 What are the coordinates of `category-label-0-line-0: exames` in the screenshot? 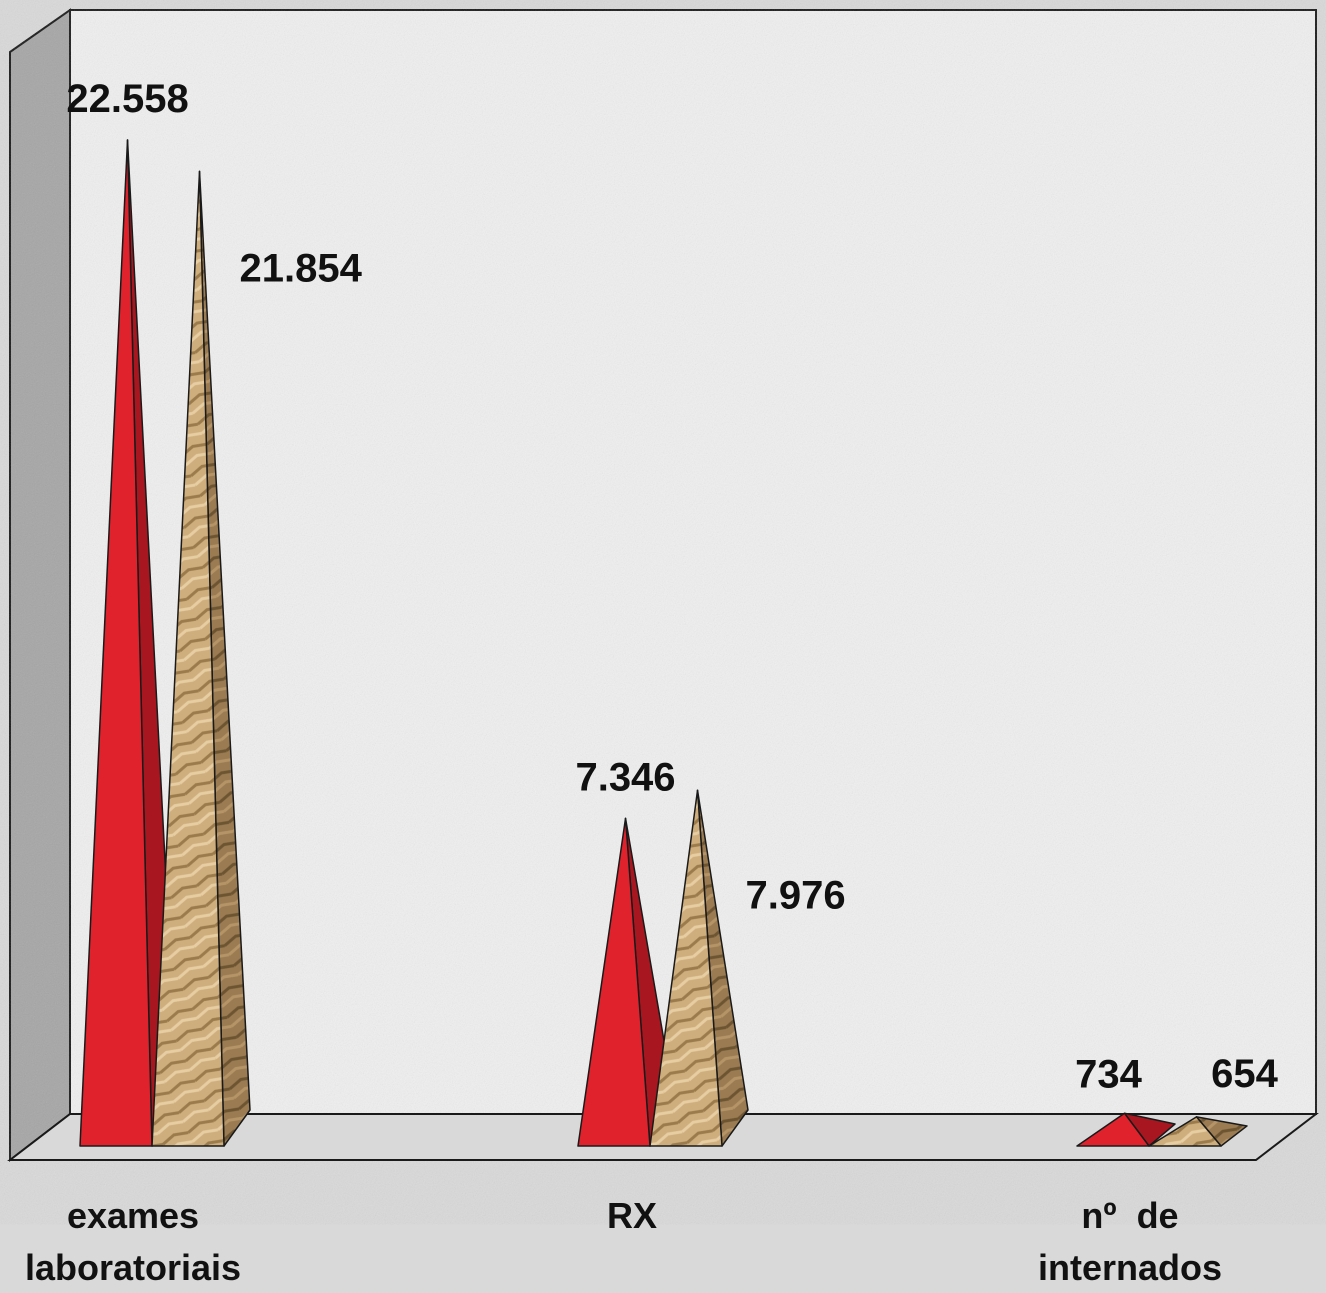 It's located at (133, 1215).